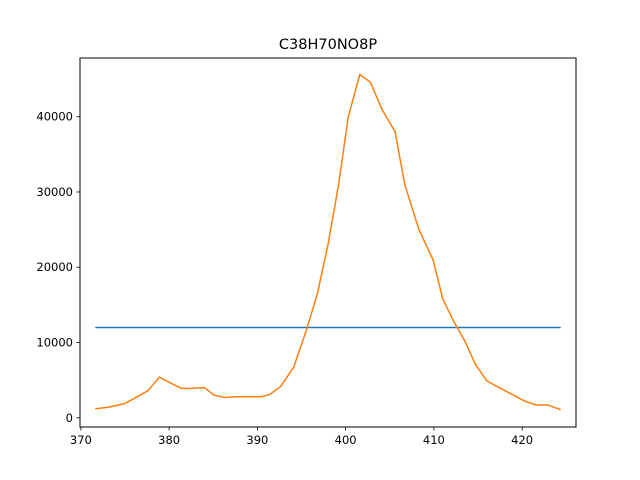 This screenshot has height=480, width=640. Describe the element at coordinates (257, 440) in the screenshot. I see `x-tick-label: 390` at that location.